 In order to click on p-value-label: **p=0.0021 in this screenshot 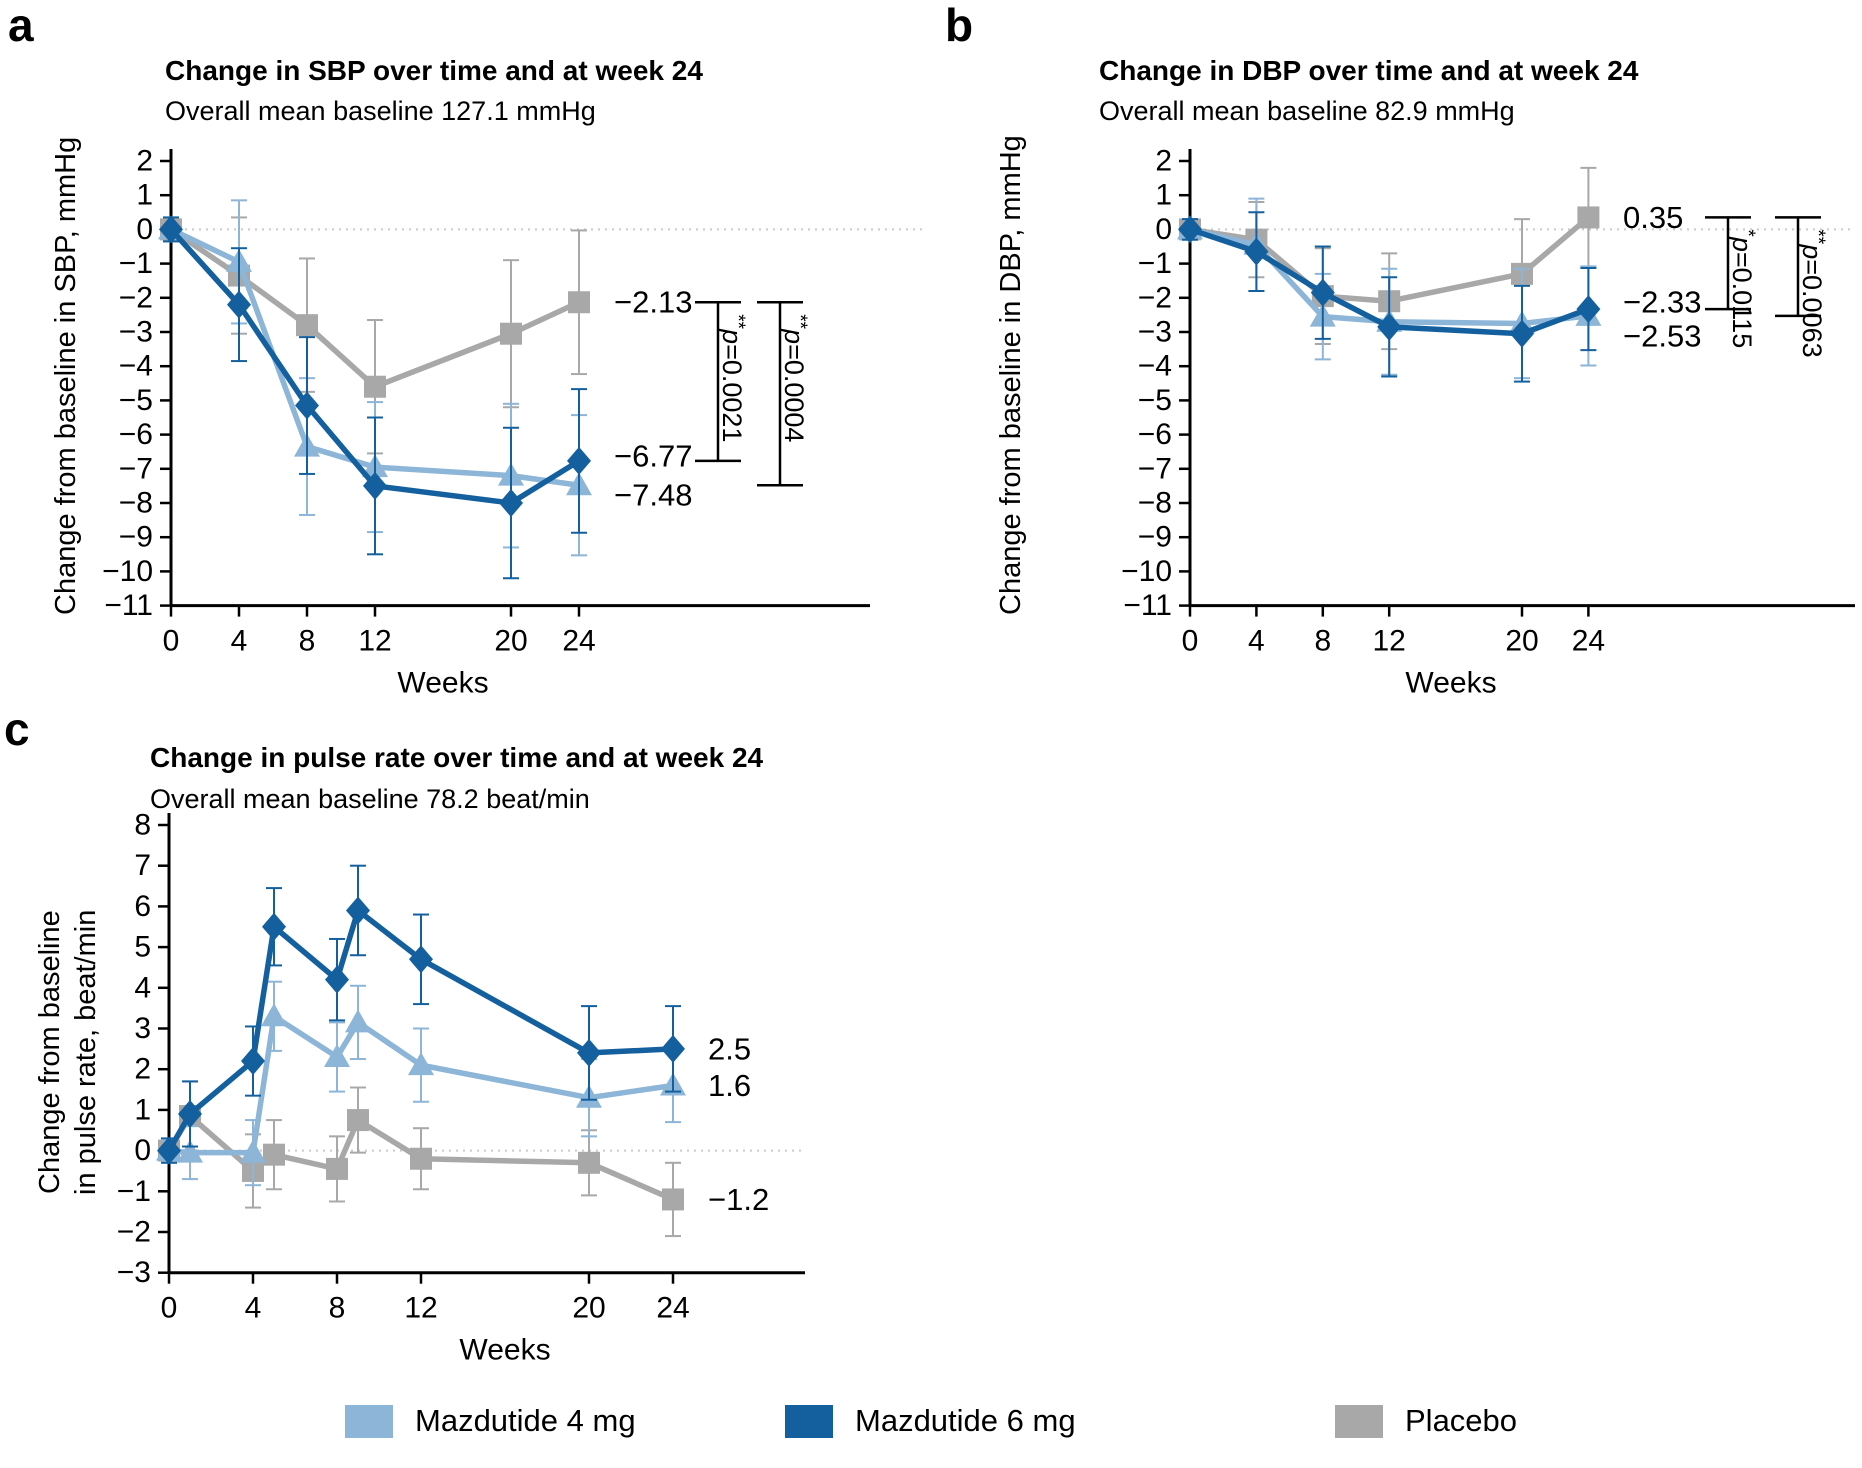, I will do `click(732, 378)`.